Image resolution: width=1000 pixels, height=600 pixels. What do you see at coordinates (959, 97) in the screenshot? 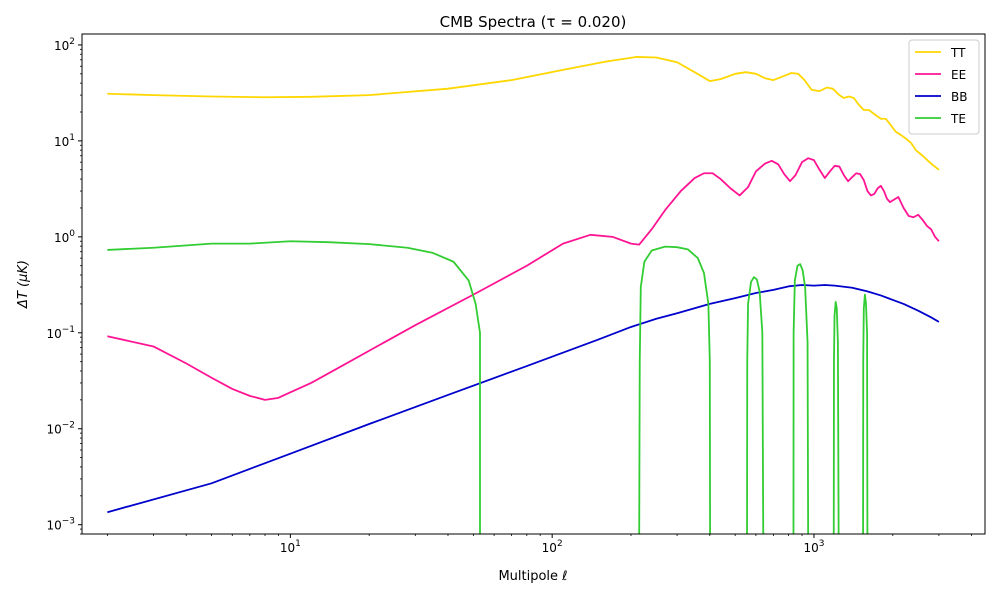
I see `legend-label-bb: BB` at bounding box center [959, 97].